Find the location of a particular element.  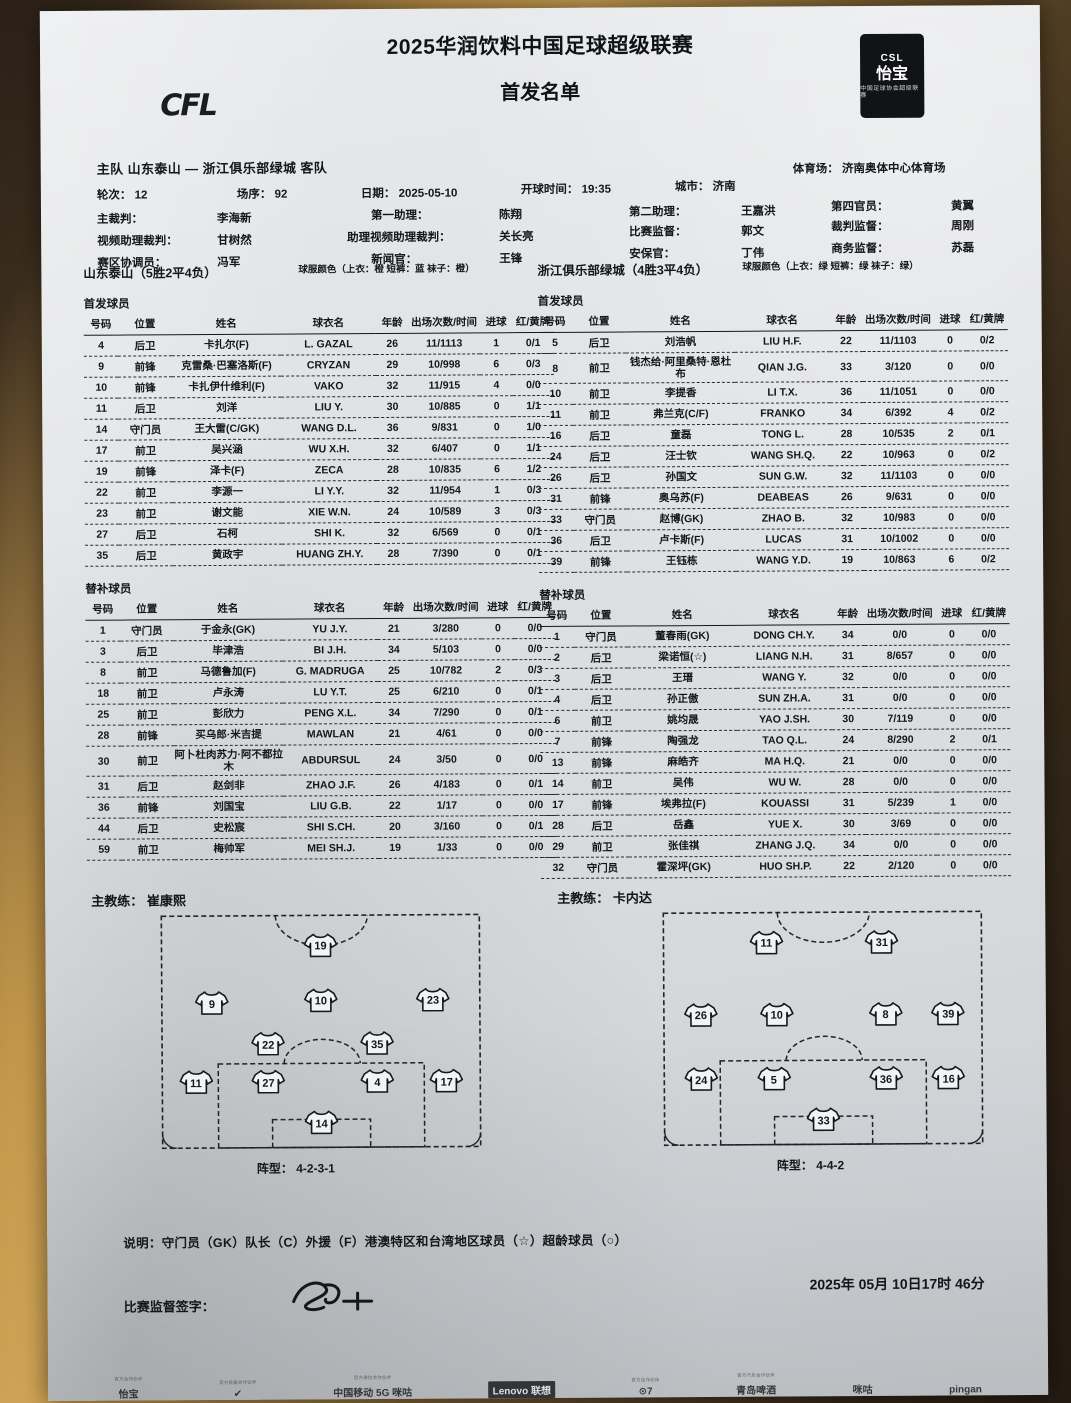

cell-name: 梅帅军 is located at coordinates (229, 849).